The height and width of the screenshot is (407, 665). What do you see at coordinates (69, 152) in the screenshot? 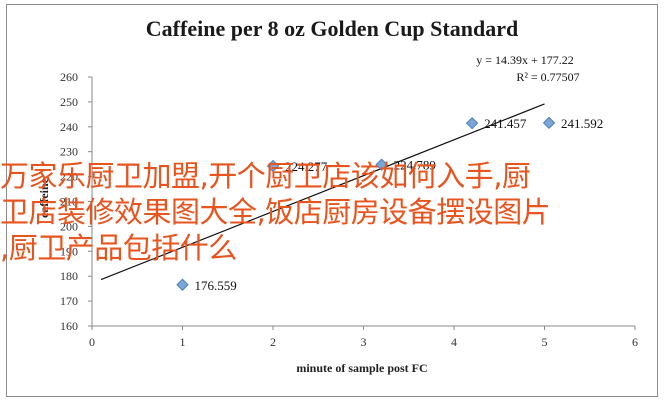
I see `y-tick-label: 230` at bounding box center [69, 152].